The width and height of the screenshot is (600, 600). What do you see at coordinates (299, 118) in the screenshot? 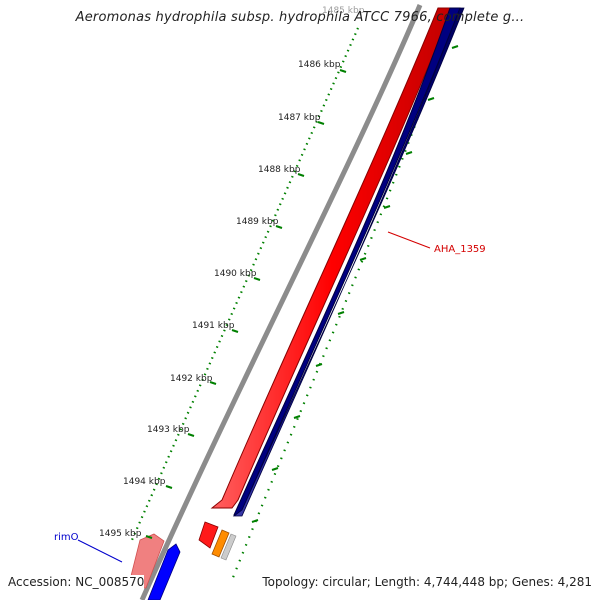
I see `tick-label-1487: 1487 kbp` at bounding box center [299, 118].